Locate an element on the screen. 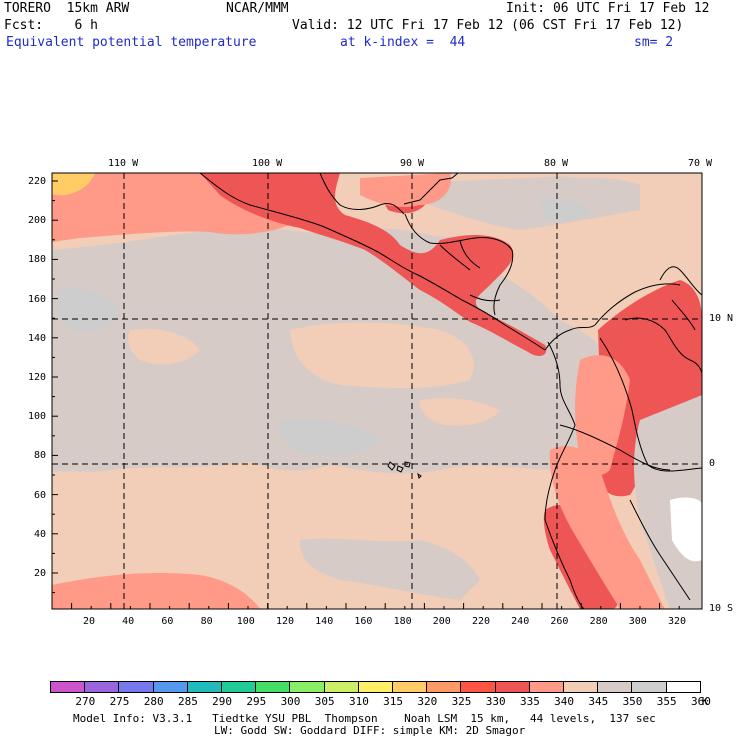  red-region-andes is located at coordinates (647, 388).